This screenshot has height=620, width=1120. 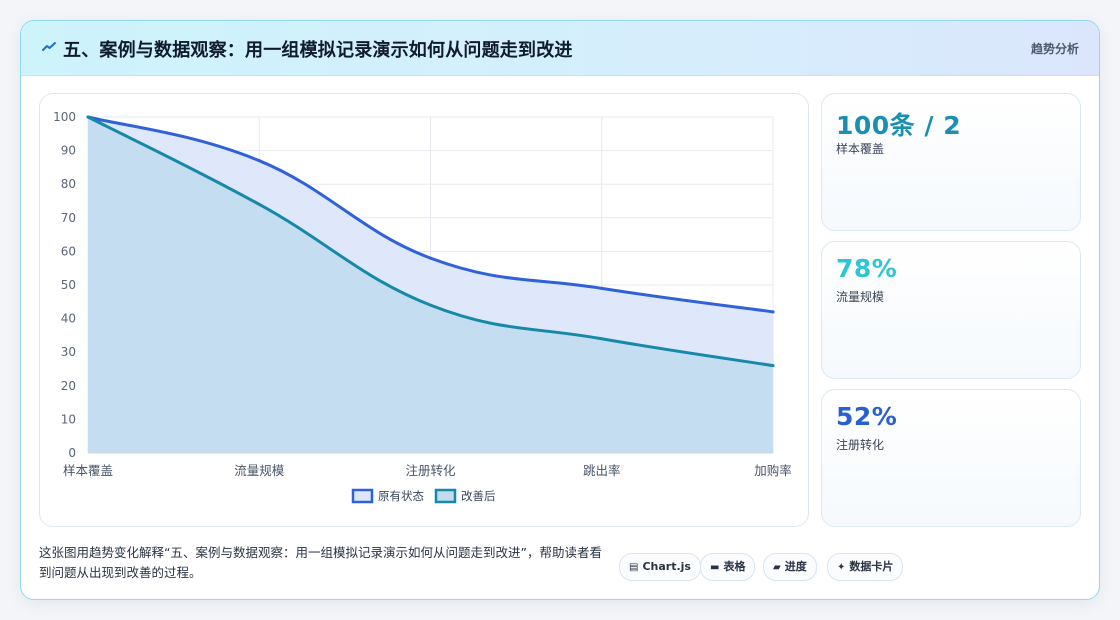 I want to click on x-tick-label: 注册转化, so click(x=430, y=470).